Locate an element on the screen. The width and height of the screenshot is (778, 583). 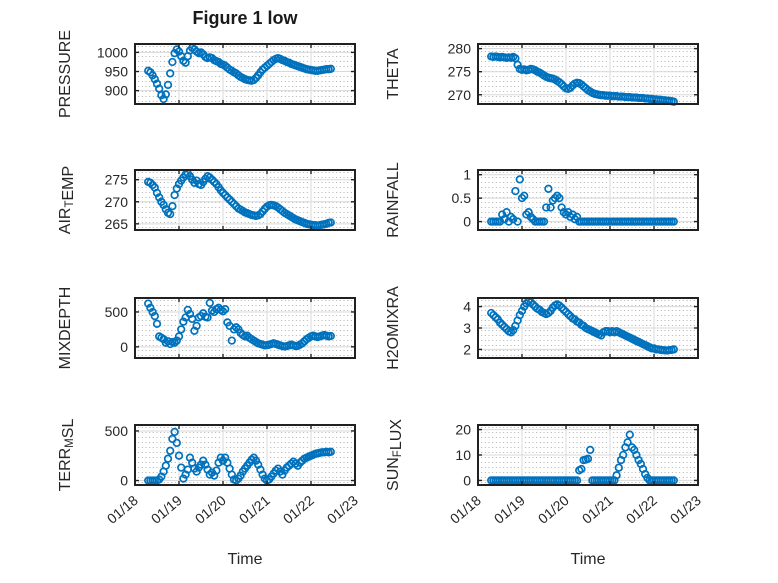
y-tick-labels: 275 270 265 is located at coordinates (117, 202).